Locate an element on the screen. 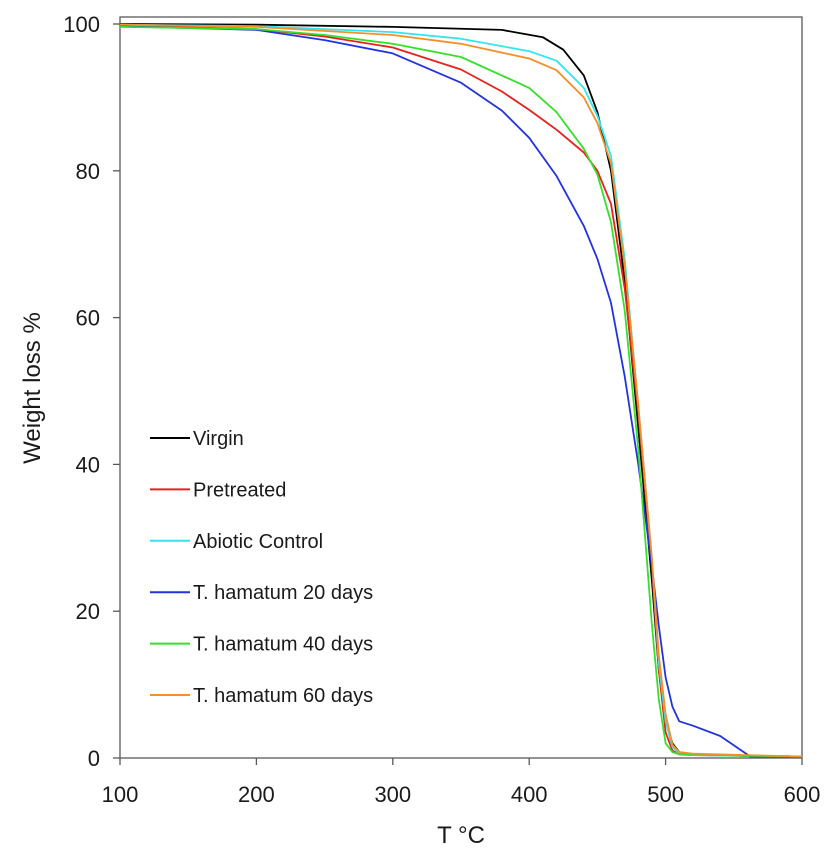  y-tick-label: 40 is located at coordinates (88, 464).